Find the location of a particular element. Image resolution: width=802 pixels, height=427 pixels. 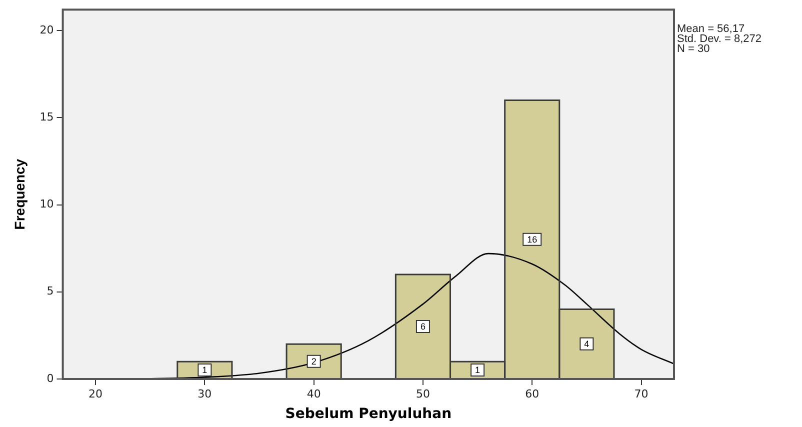

x-axis-title: Sebelum Penyuluhan is located at coordinates (368, 414).